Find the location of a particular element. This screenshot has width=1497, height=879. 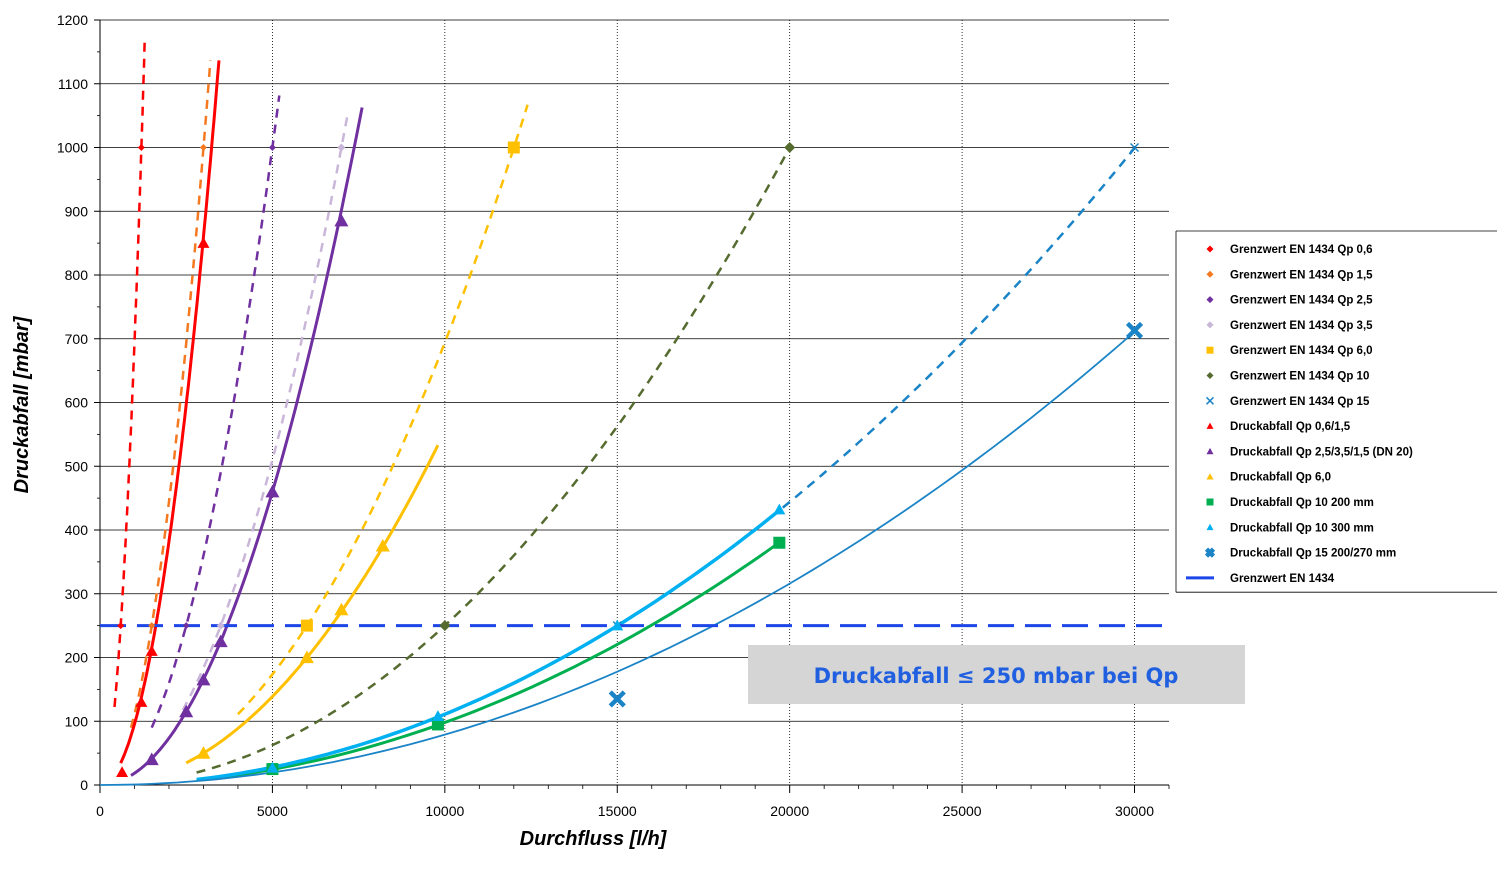

y-tick-label: 200 is located at coordinates (77, 658).